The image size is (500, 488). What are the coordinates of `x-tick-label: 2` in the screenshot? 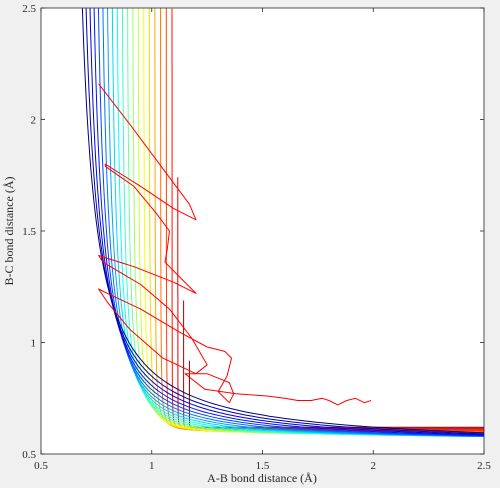 It's located at (374, 466).